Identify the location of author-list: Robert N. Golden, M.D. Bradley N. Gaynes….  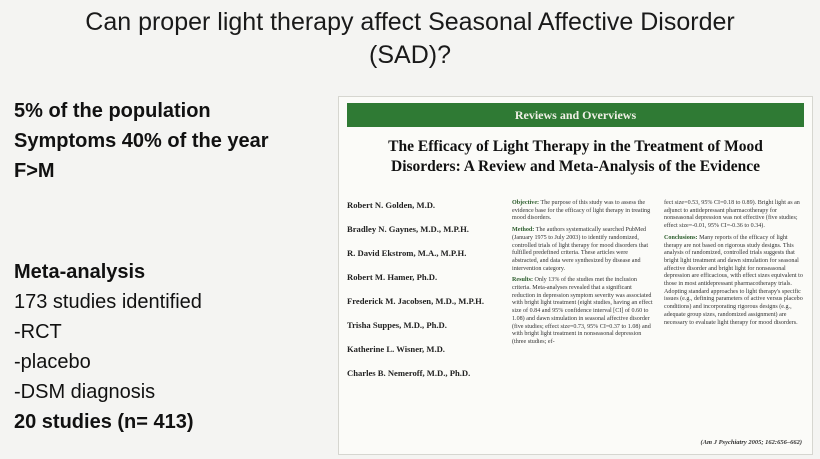
(427, 296).